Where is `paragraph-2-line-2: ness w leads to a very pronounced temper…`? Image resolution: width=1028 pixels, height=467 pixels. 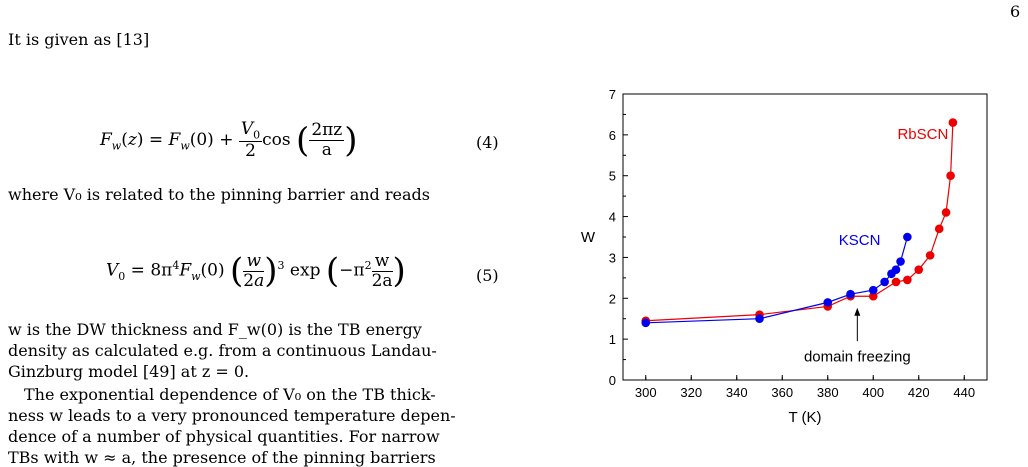 paragraph-2-line-2: ness w leads to a very pronounced temper… is located at coordinates (232, 415).